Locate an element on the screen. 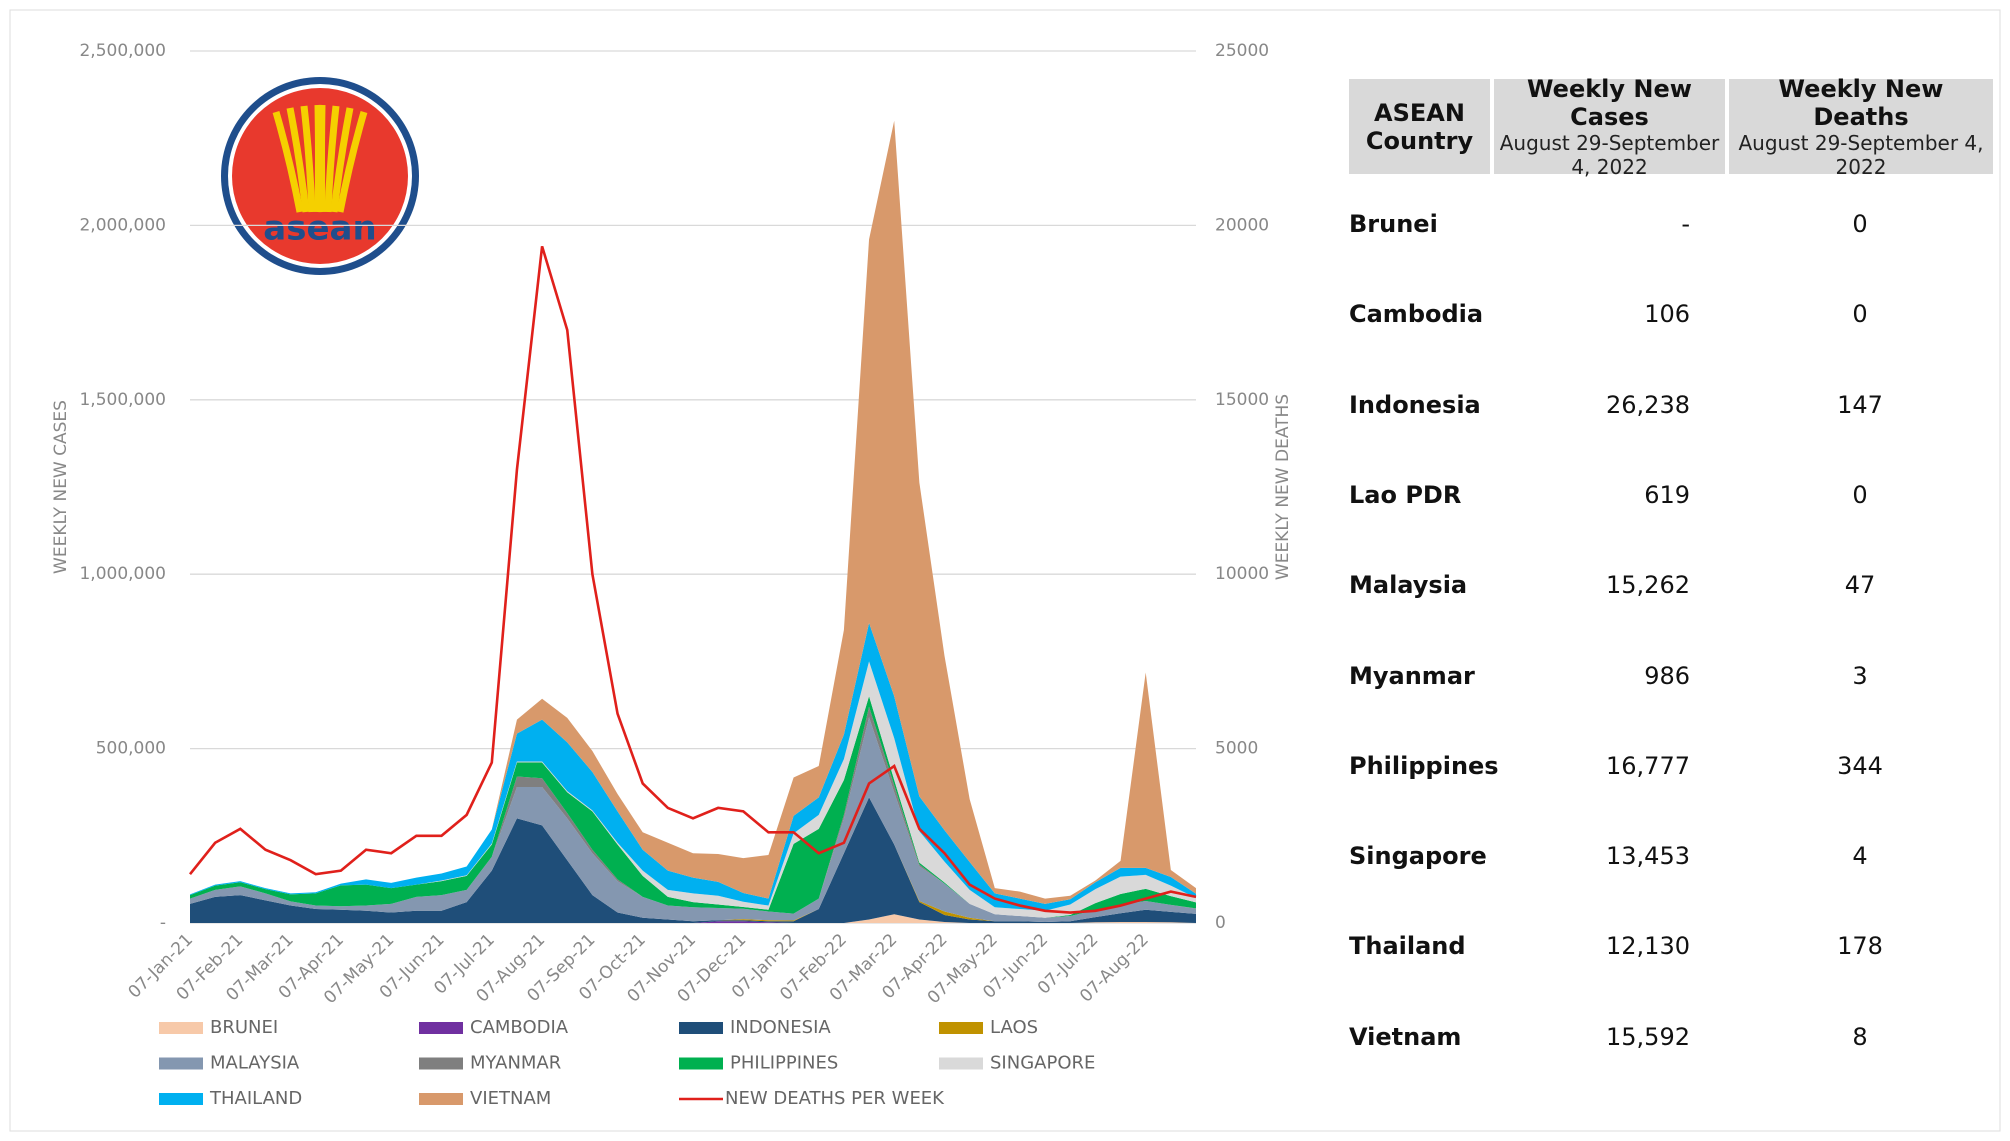 The image size is (2010, 1141). legend-label: LAOS is located at coordinates (1014, 1027).